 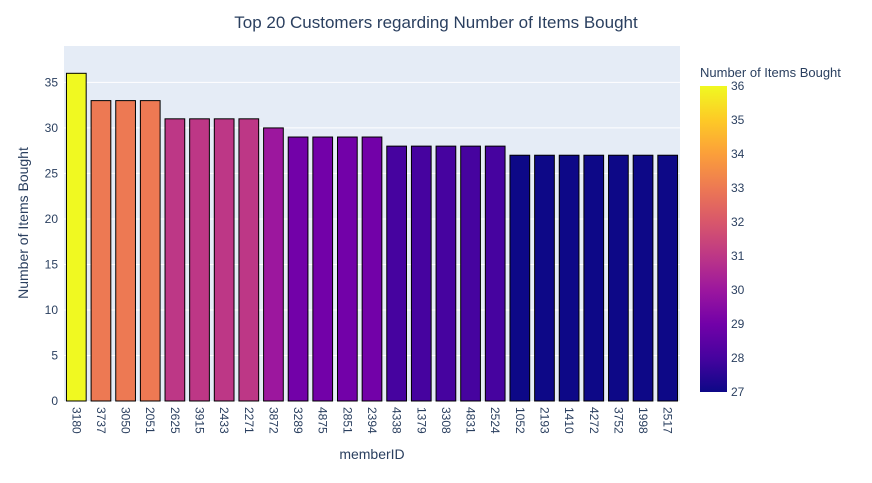 I want to click on x-tick-label: 4338, so click(x=397, y=420).